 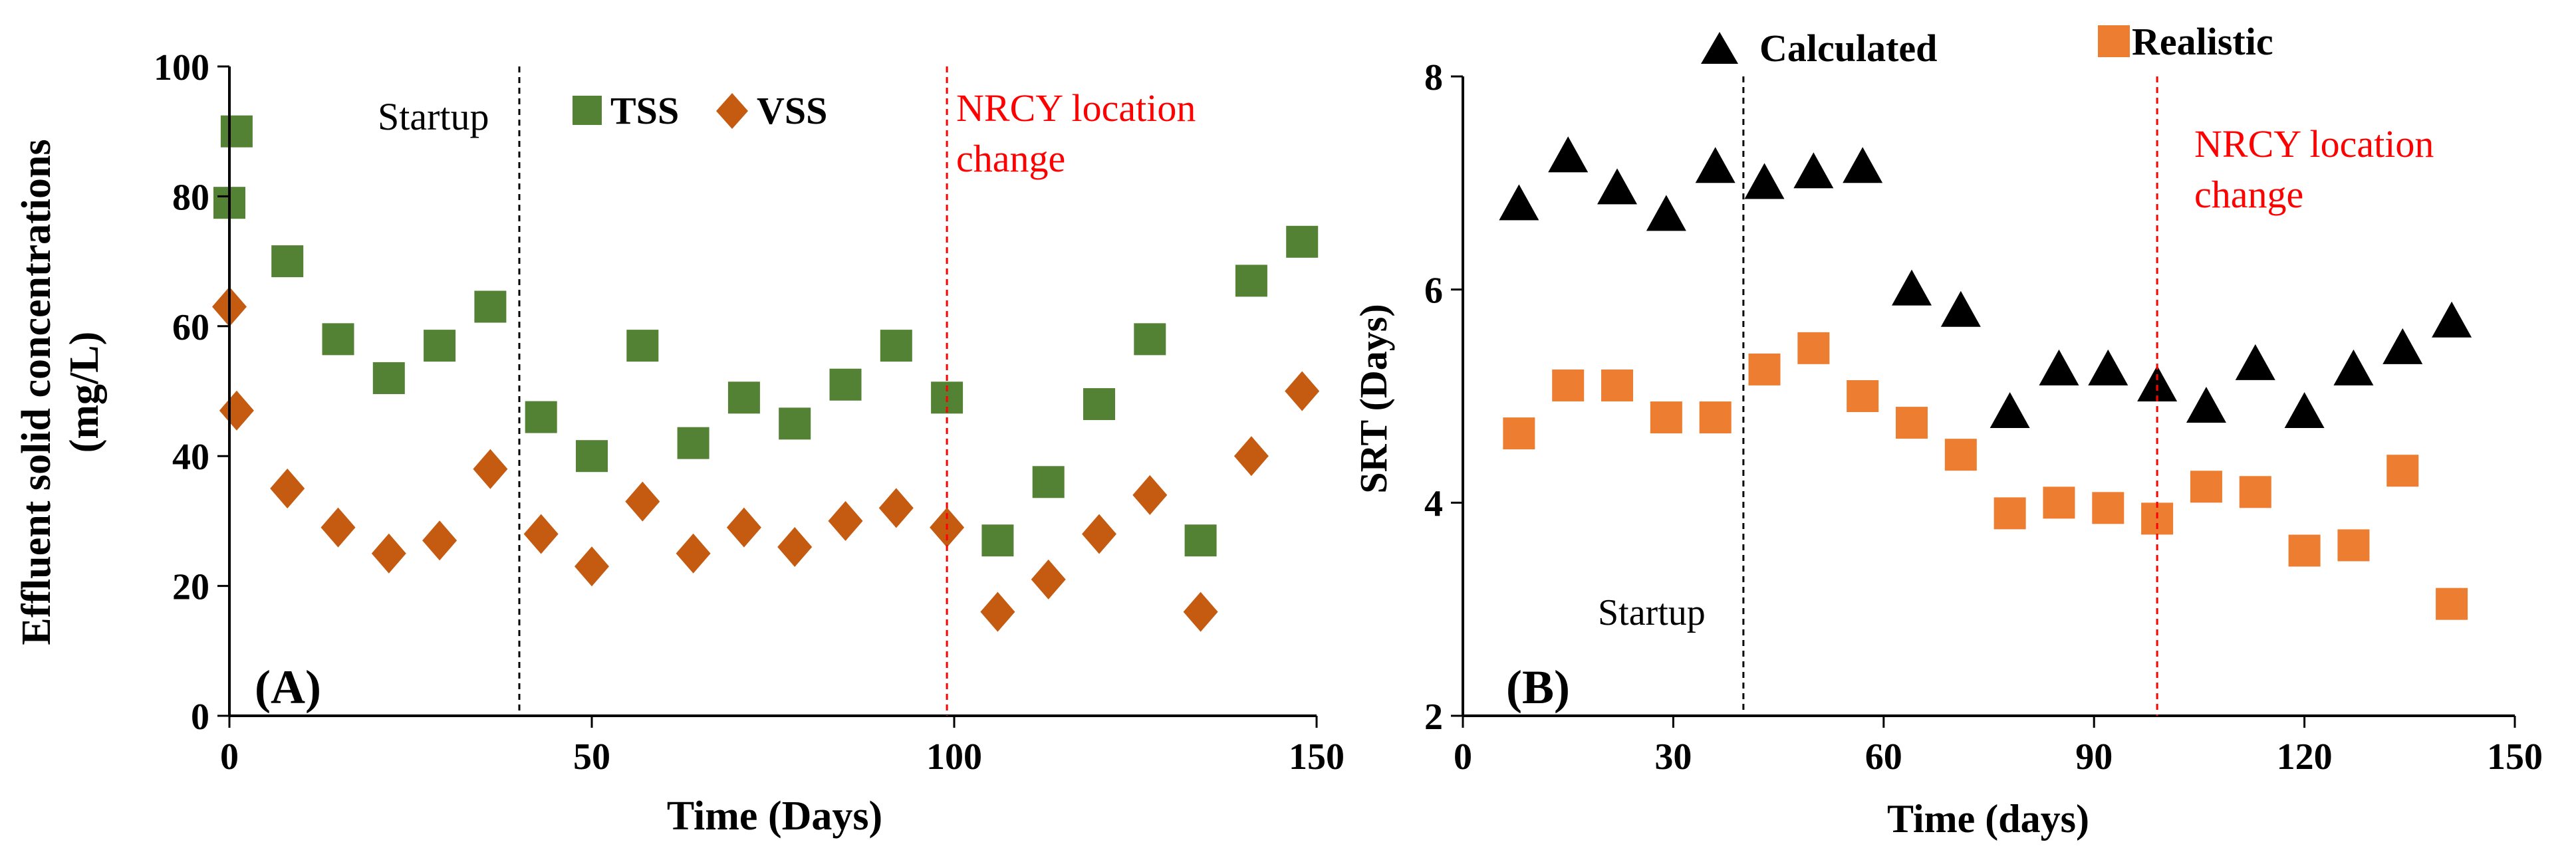 I want to click on legend-tss-label: TSS, so click(x=644, y=110).